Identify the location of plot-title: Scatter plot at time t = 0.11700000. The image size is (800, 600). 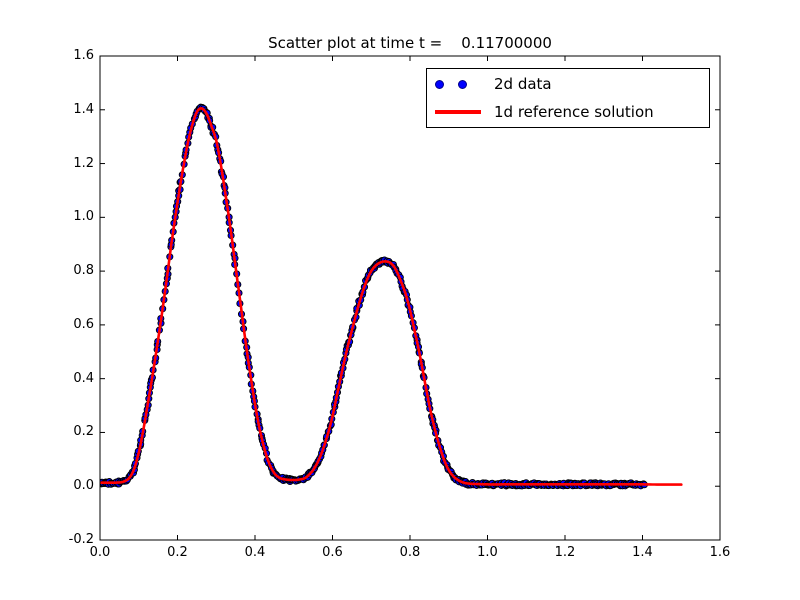
(410, 43).